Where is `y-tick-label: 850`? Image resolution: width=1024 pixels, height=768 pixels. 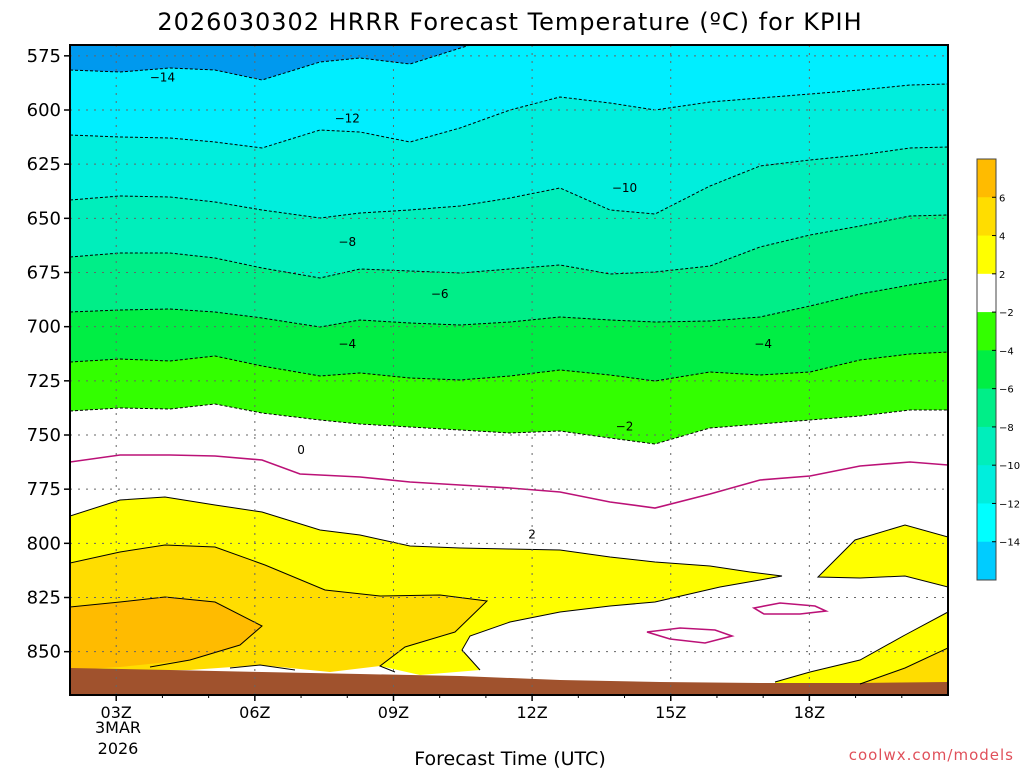
y-tick-label: 850 is located at coordinates (44, 652).